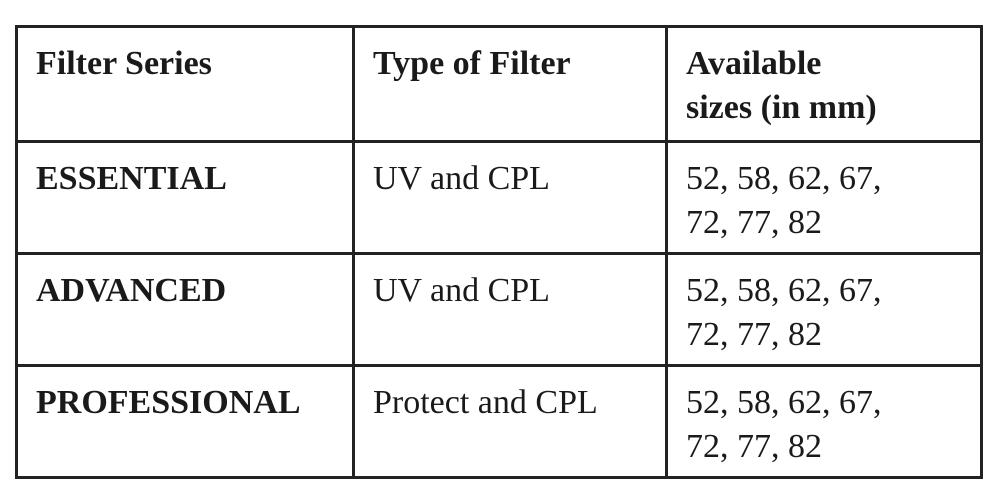 The width and height of the screenshot is (1000, 500). What do you see at coordinates (472, 63) in the screenshot?
I see `cell-line: Type of Filter` at bounding box center [472, 63].